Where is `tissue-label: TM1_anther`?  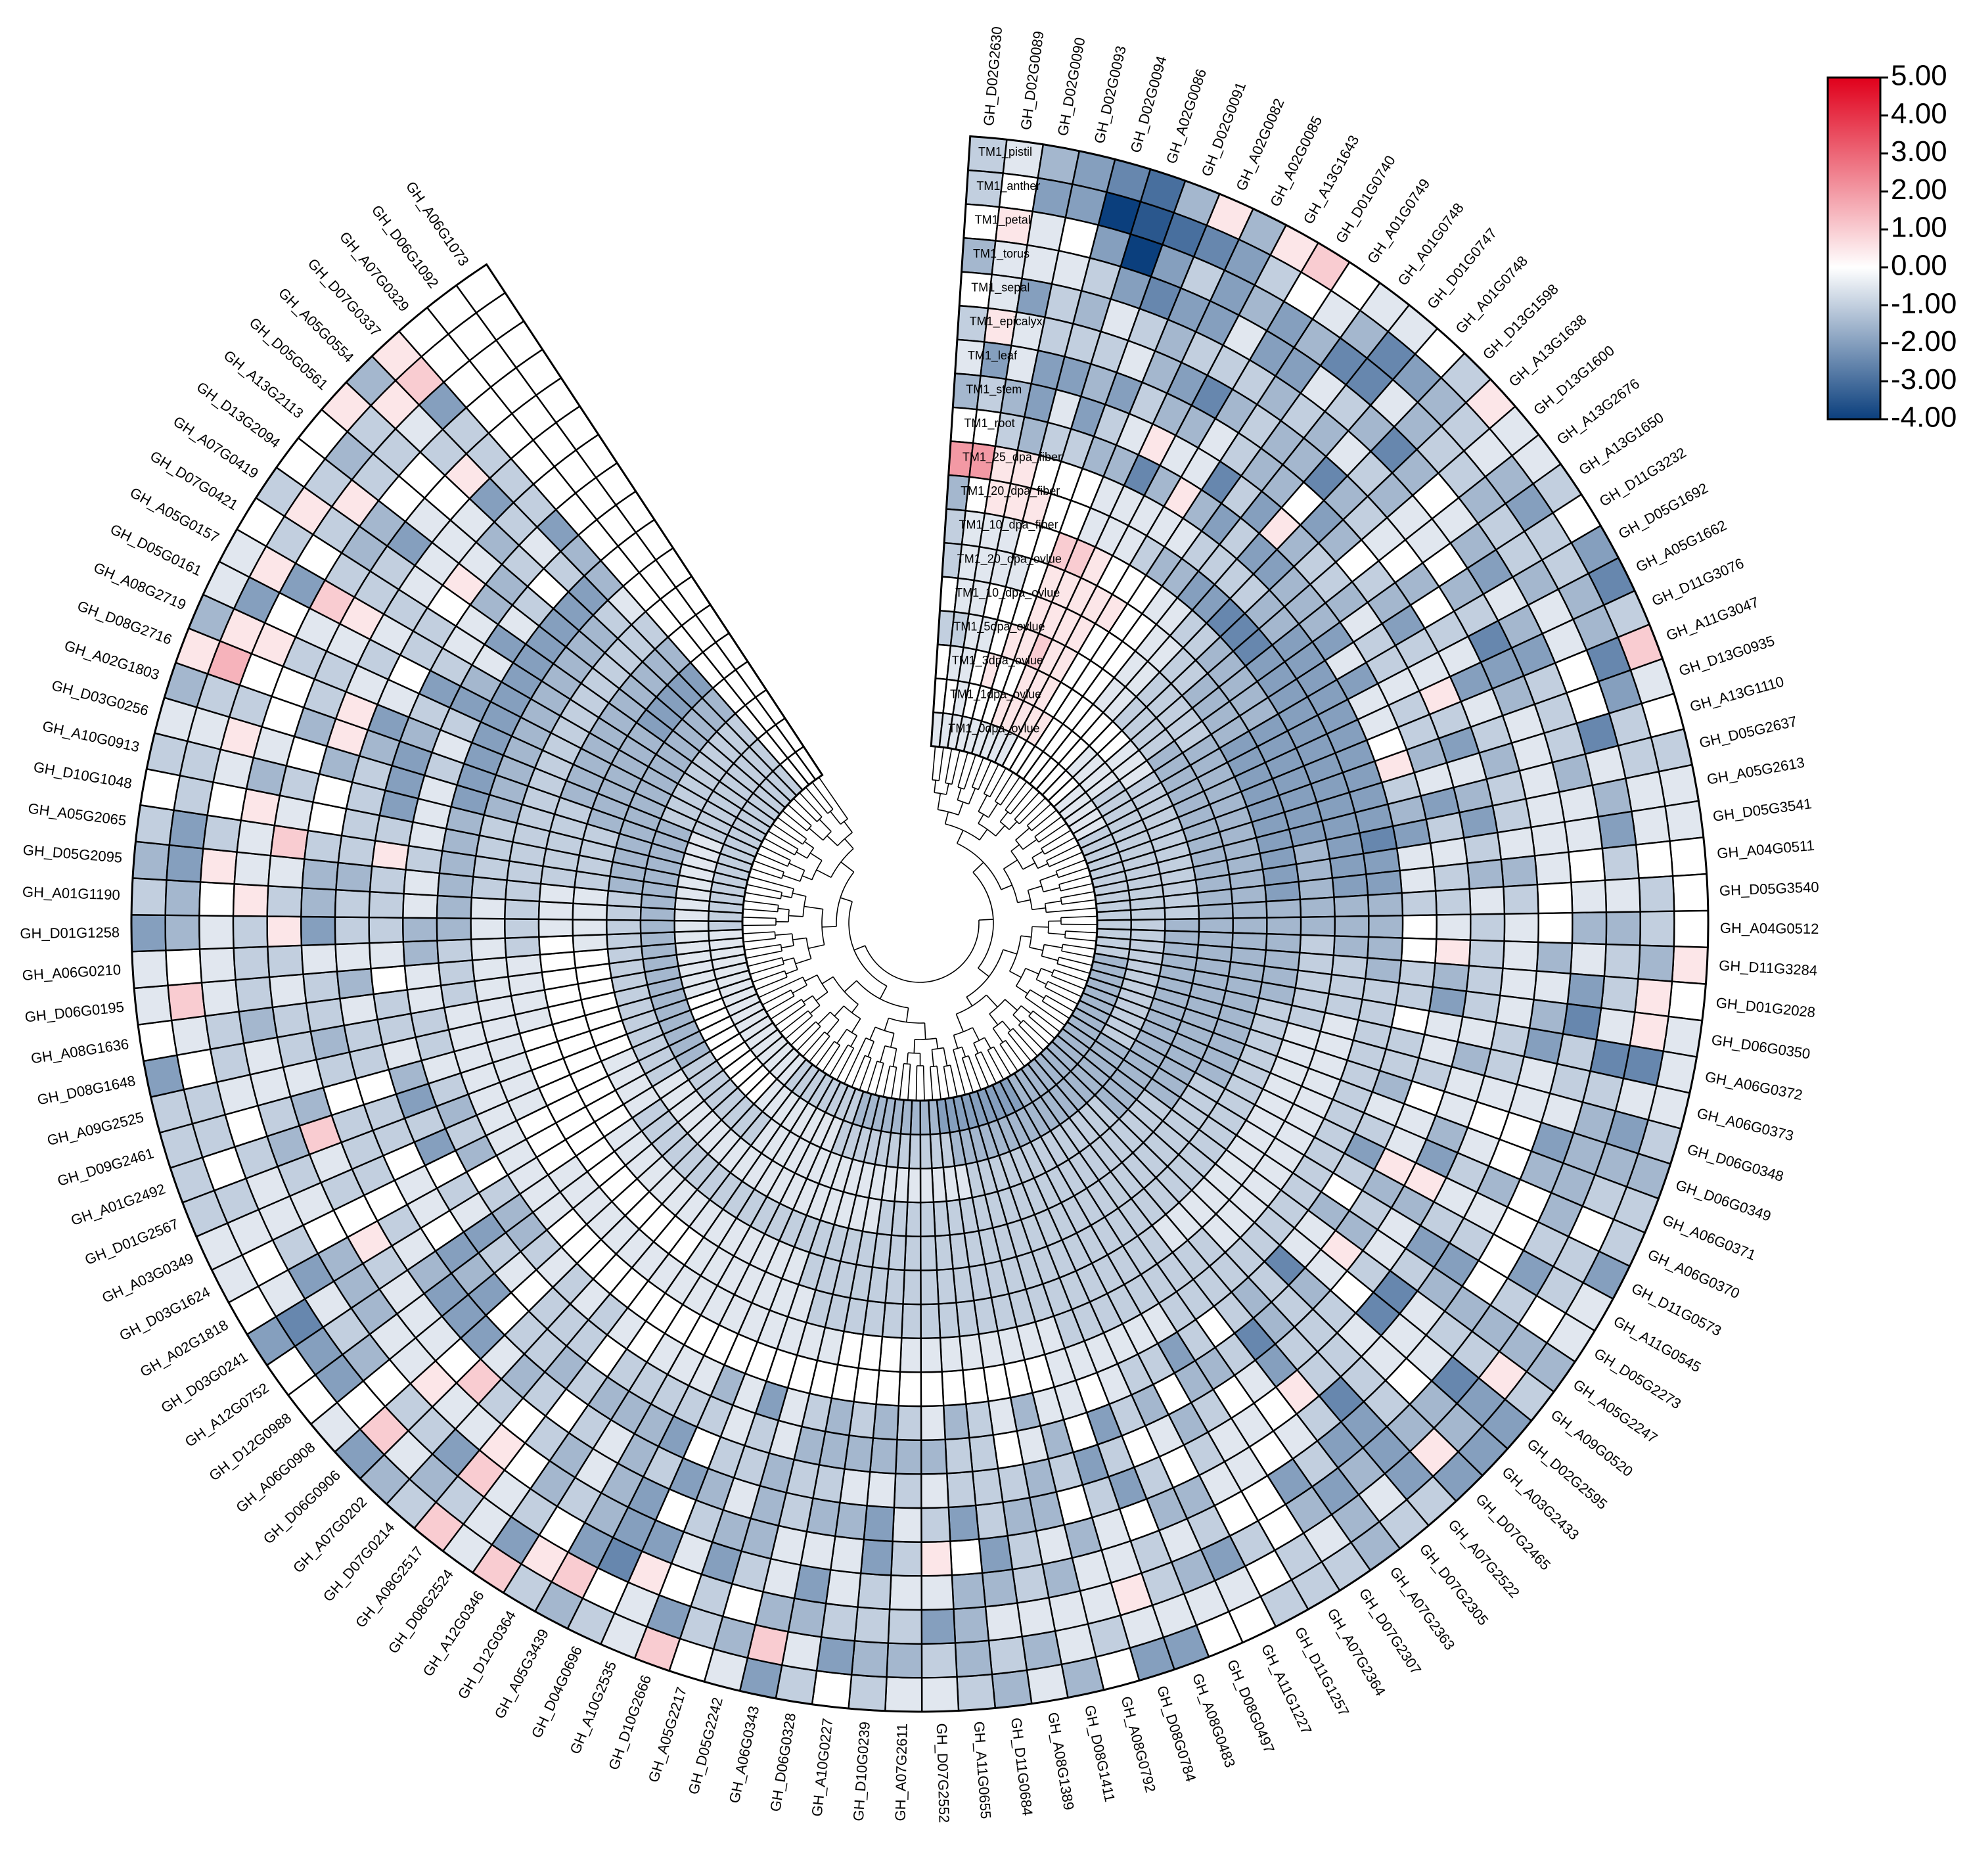 tissue-label: TM1_anther is located at coordinates (1008, 186).